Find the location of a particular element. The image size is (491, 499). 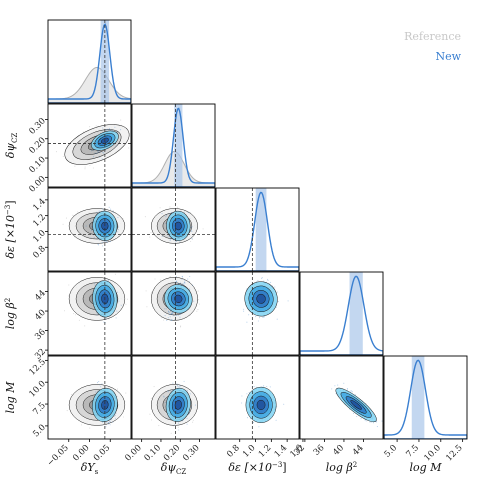

y-tick-label-3-2: 40 is located at coordinates (40, 315).